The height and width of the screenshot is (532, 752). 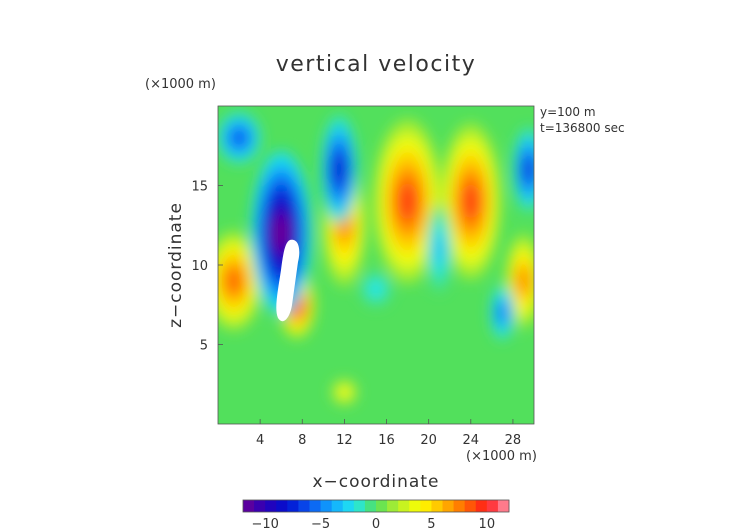 What do you see at coordinates (260, 440) in the screenshot?
I see `x-tick-label: 4` at bounding box center [260, 440].